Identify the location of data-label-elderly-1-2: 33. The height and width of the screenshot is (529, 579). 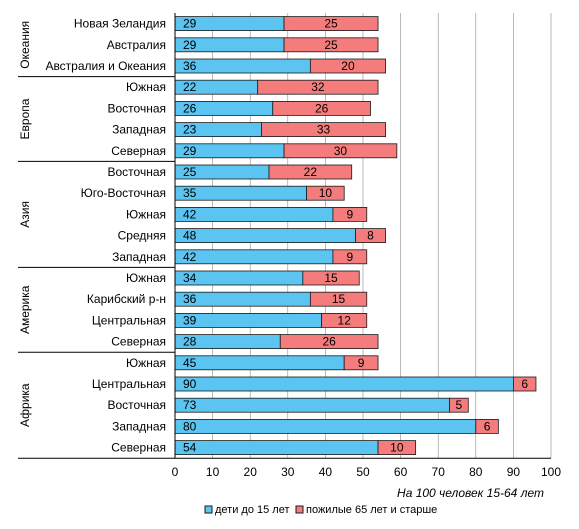
(324, 130).